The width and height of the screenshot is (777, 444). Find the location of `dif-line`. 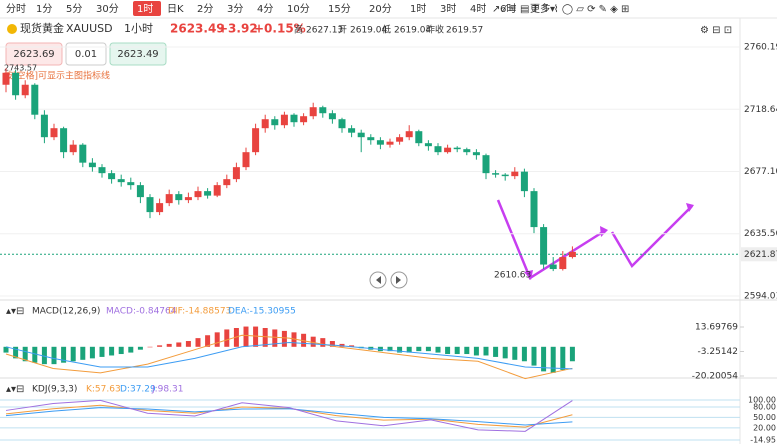

dif-line is located at coordinates (289, 357).